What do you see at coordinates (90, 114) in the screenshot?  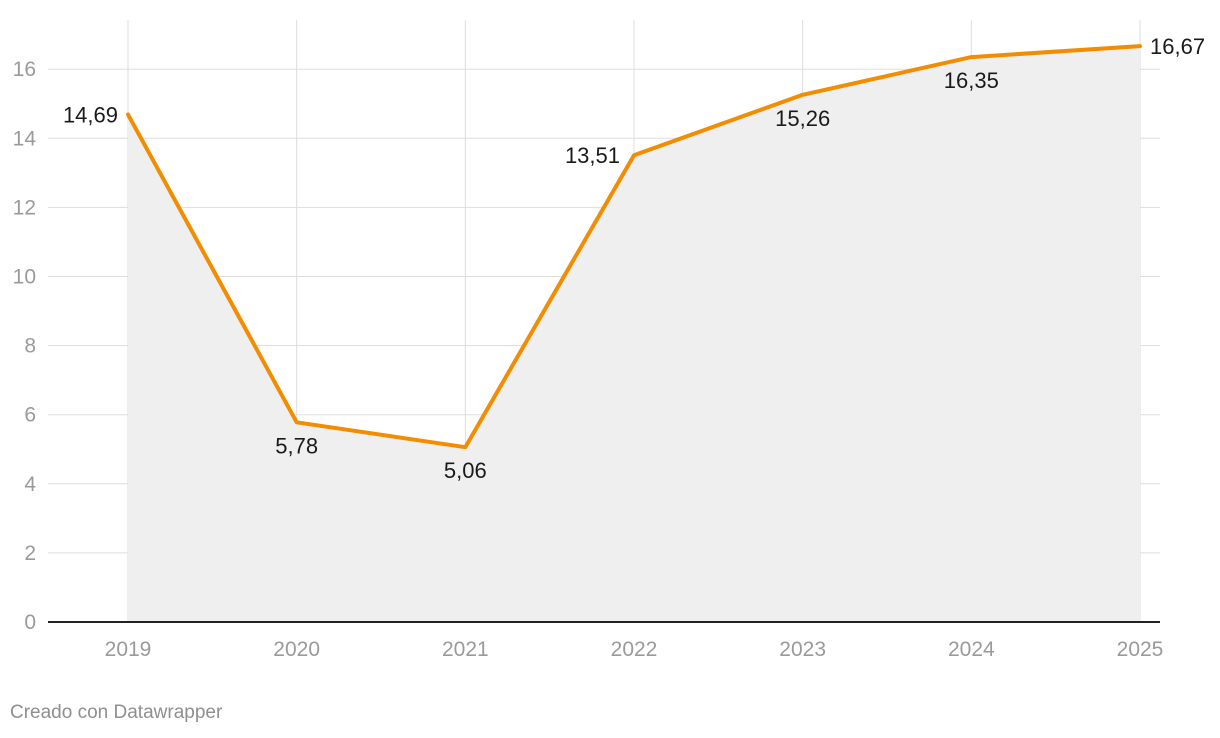 I see `data-label: 14,69` at bounding box center [90, 114].